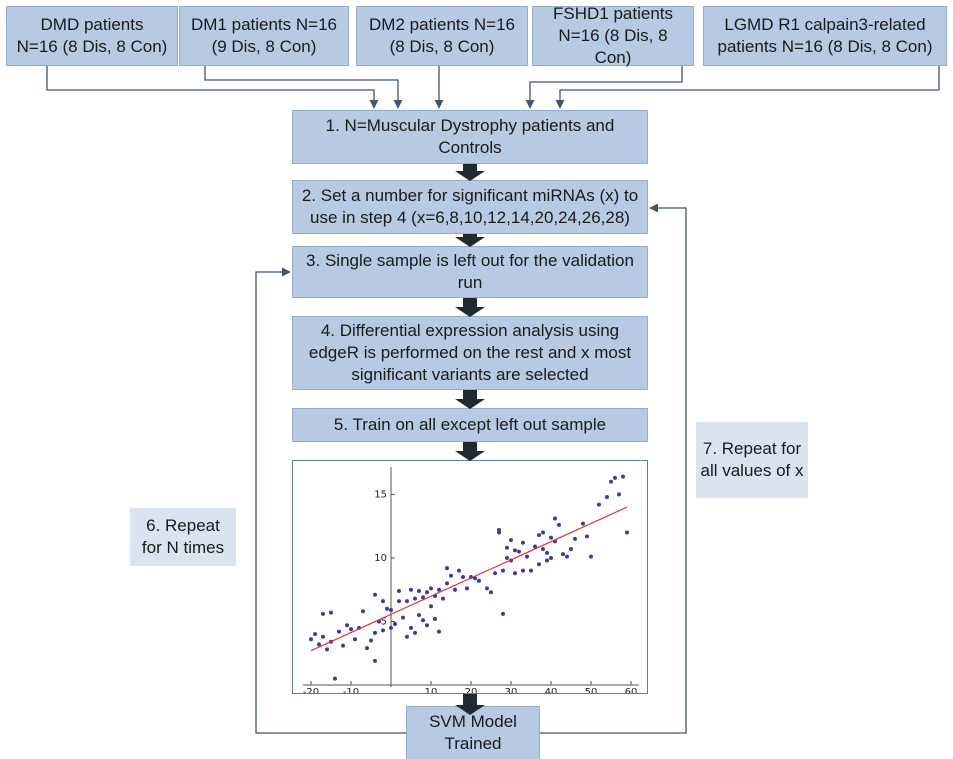 The width and height of the screenshot is (953, 759). What do you see at coordinates (380, 494) in the screenshot?
I see `y-tick-label: 15` at bounding box center [380, 494].